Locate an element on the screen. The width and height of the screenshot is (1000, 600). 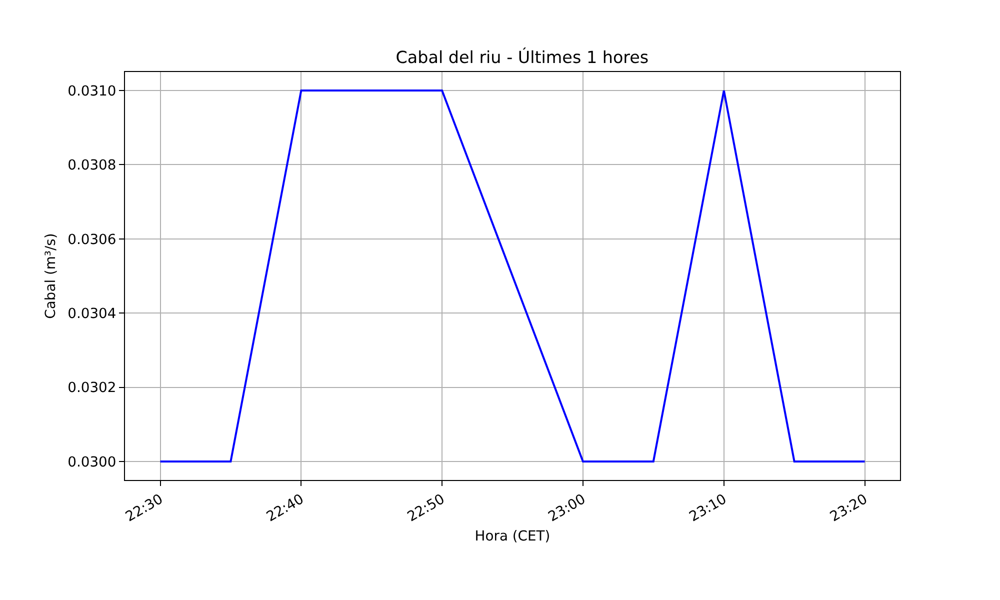
y-axis-title: Cabal (m³/s) is located at coordinates (51, 276).